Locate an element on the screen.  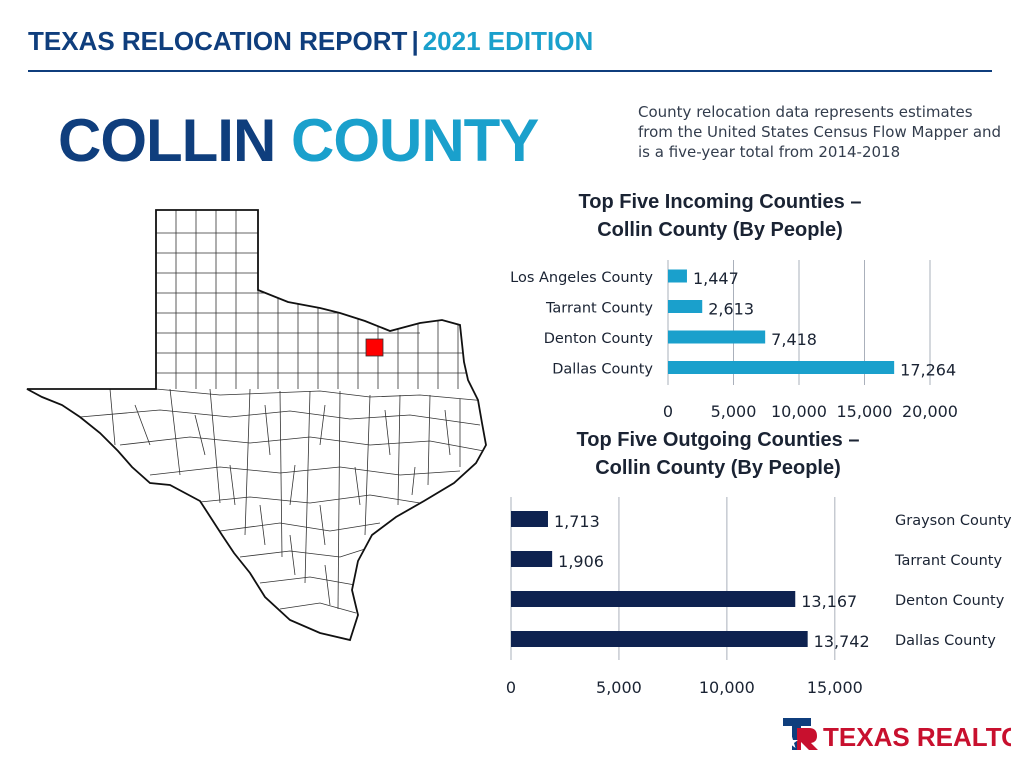
outgoing-chart-title-line2: Collin County (By People) is located at coordinates (718, 468).